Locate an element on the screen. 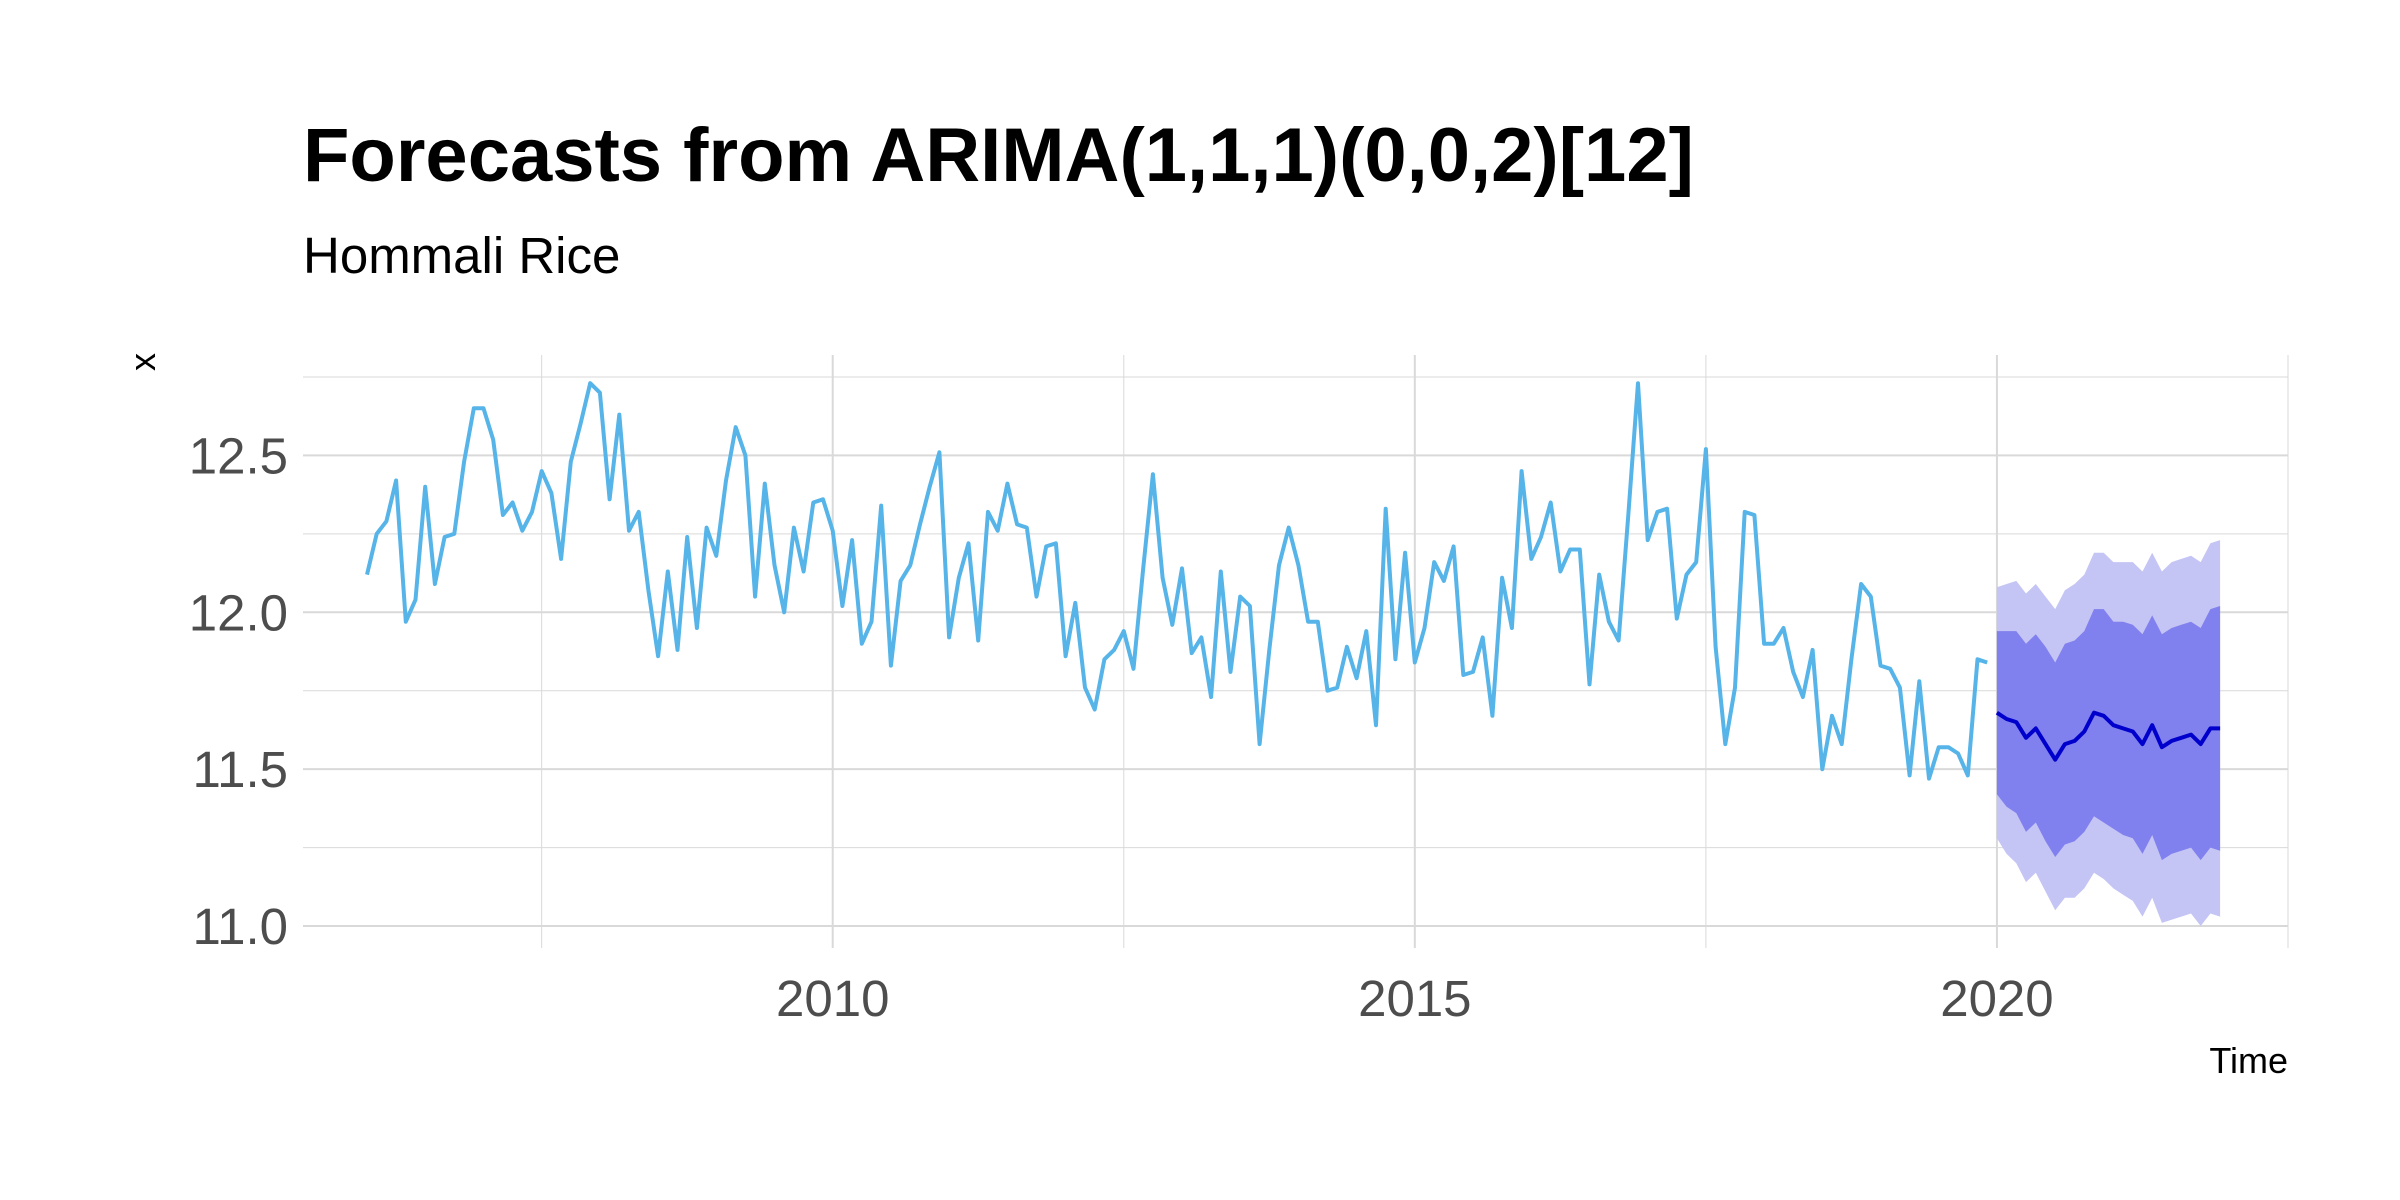 The height and width of the screenshot is (1200, 2400). y-tick-label: 11.5 is located at coordinates (240, 769).